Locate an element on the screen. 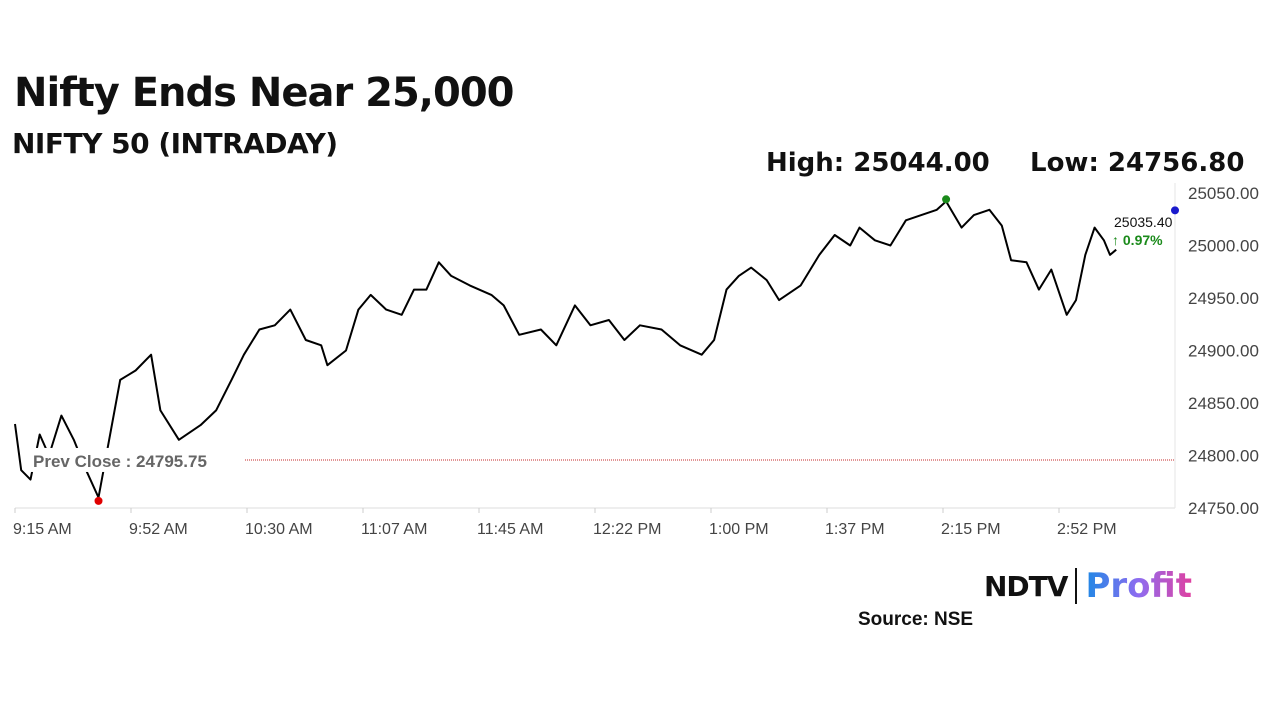  x-tick-label: 10:30 AM is located at coordinates (279, 529).